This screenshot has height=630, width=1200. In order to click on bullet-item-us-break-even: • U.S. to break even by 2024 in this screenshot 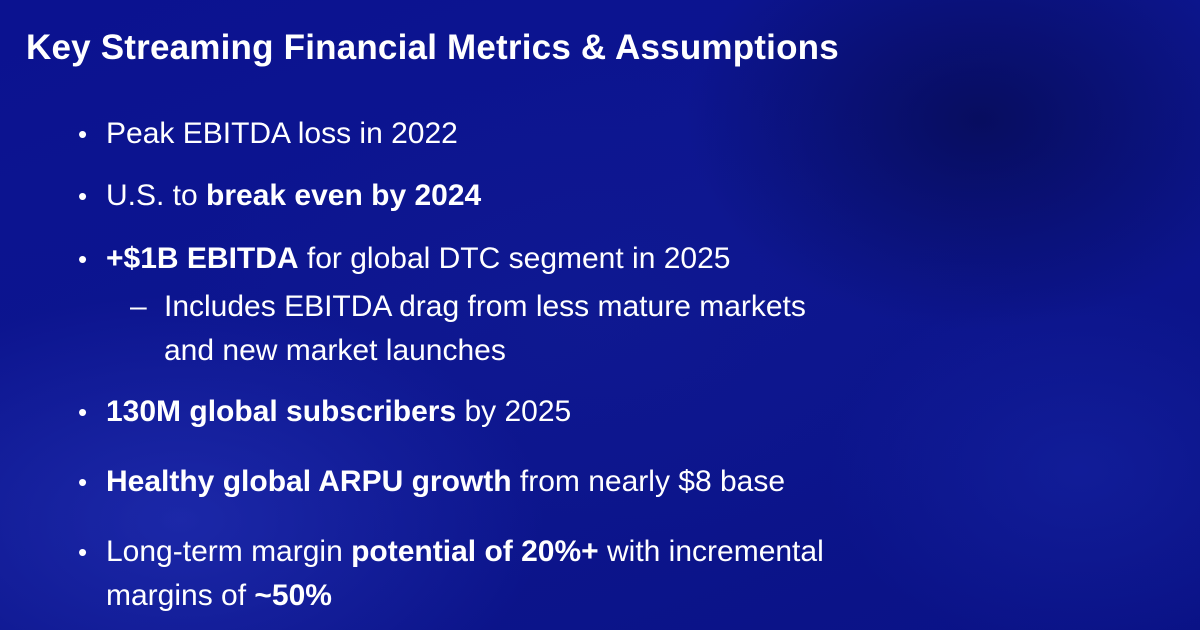, I will do `click(279, 196)`.